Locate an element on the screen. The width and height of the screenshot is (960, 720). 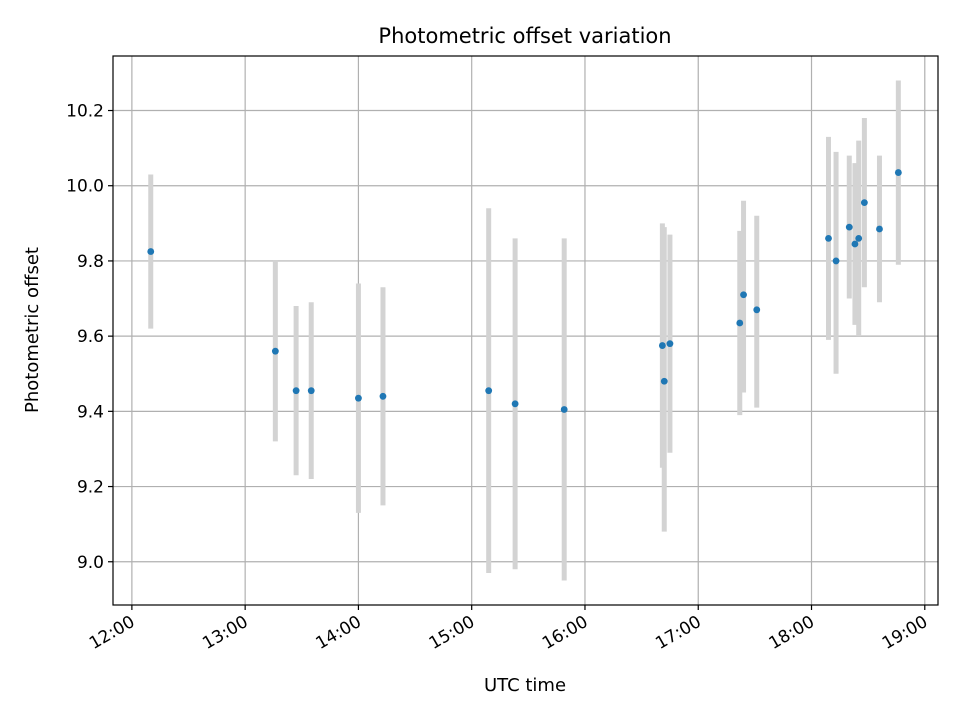
y-tick-label: 9.4 is located at coordinates (90, 412).